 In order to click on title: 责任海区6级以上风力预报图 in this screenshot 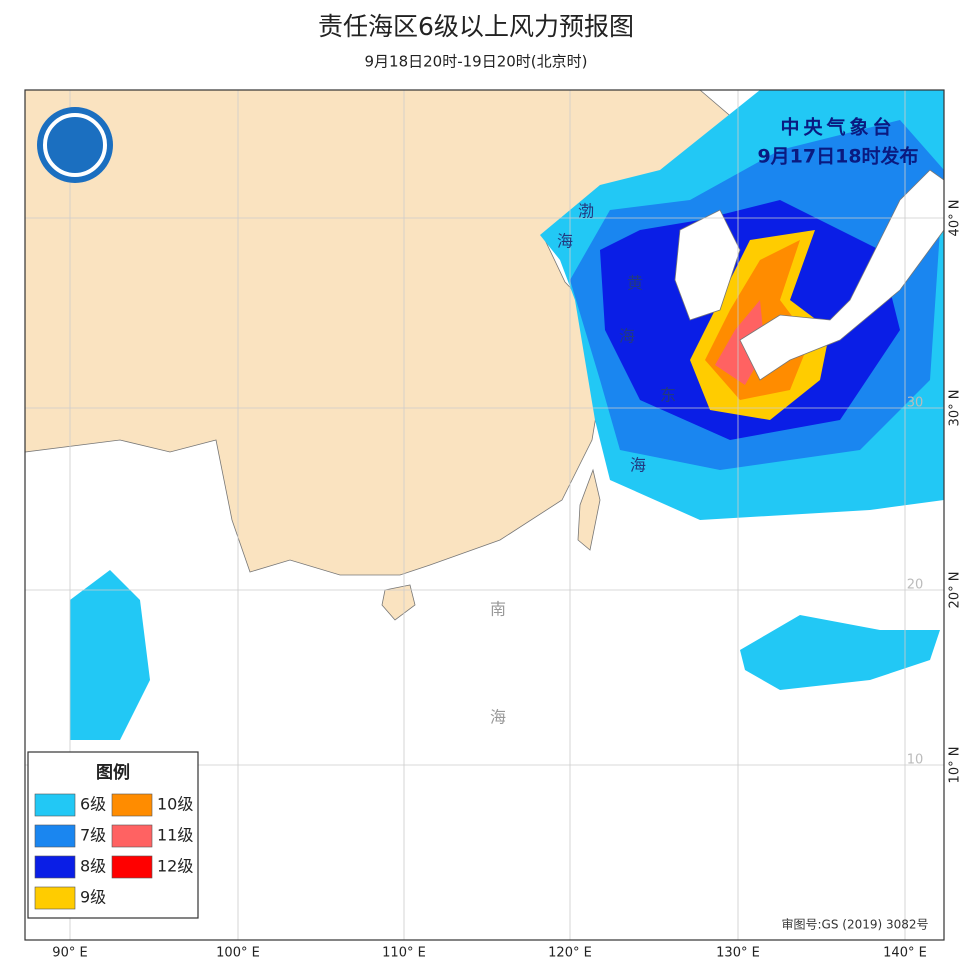, I will do `click(476, 26)`.